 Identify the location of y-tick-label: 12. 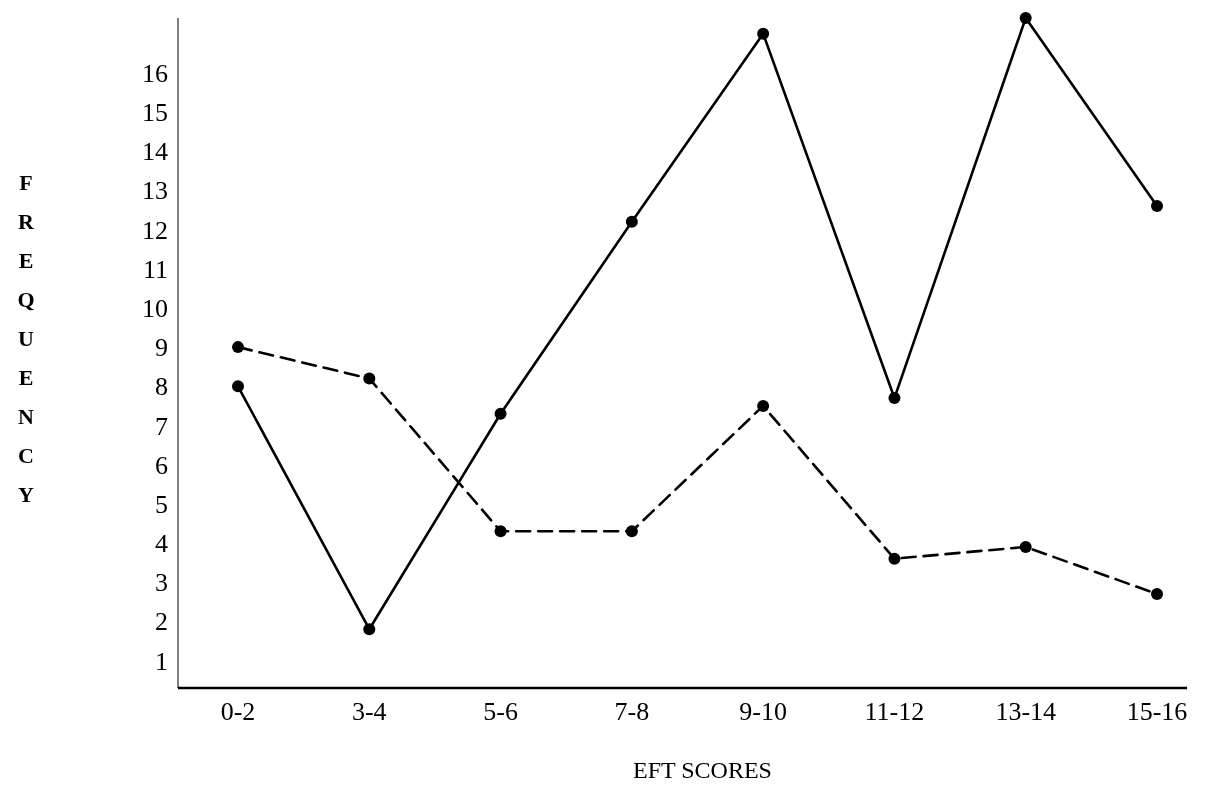
(155, 230).